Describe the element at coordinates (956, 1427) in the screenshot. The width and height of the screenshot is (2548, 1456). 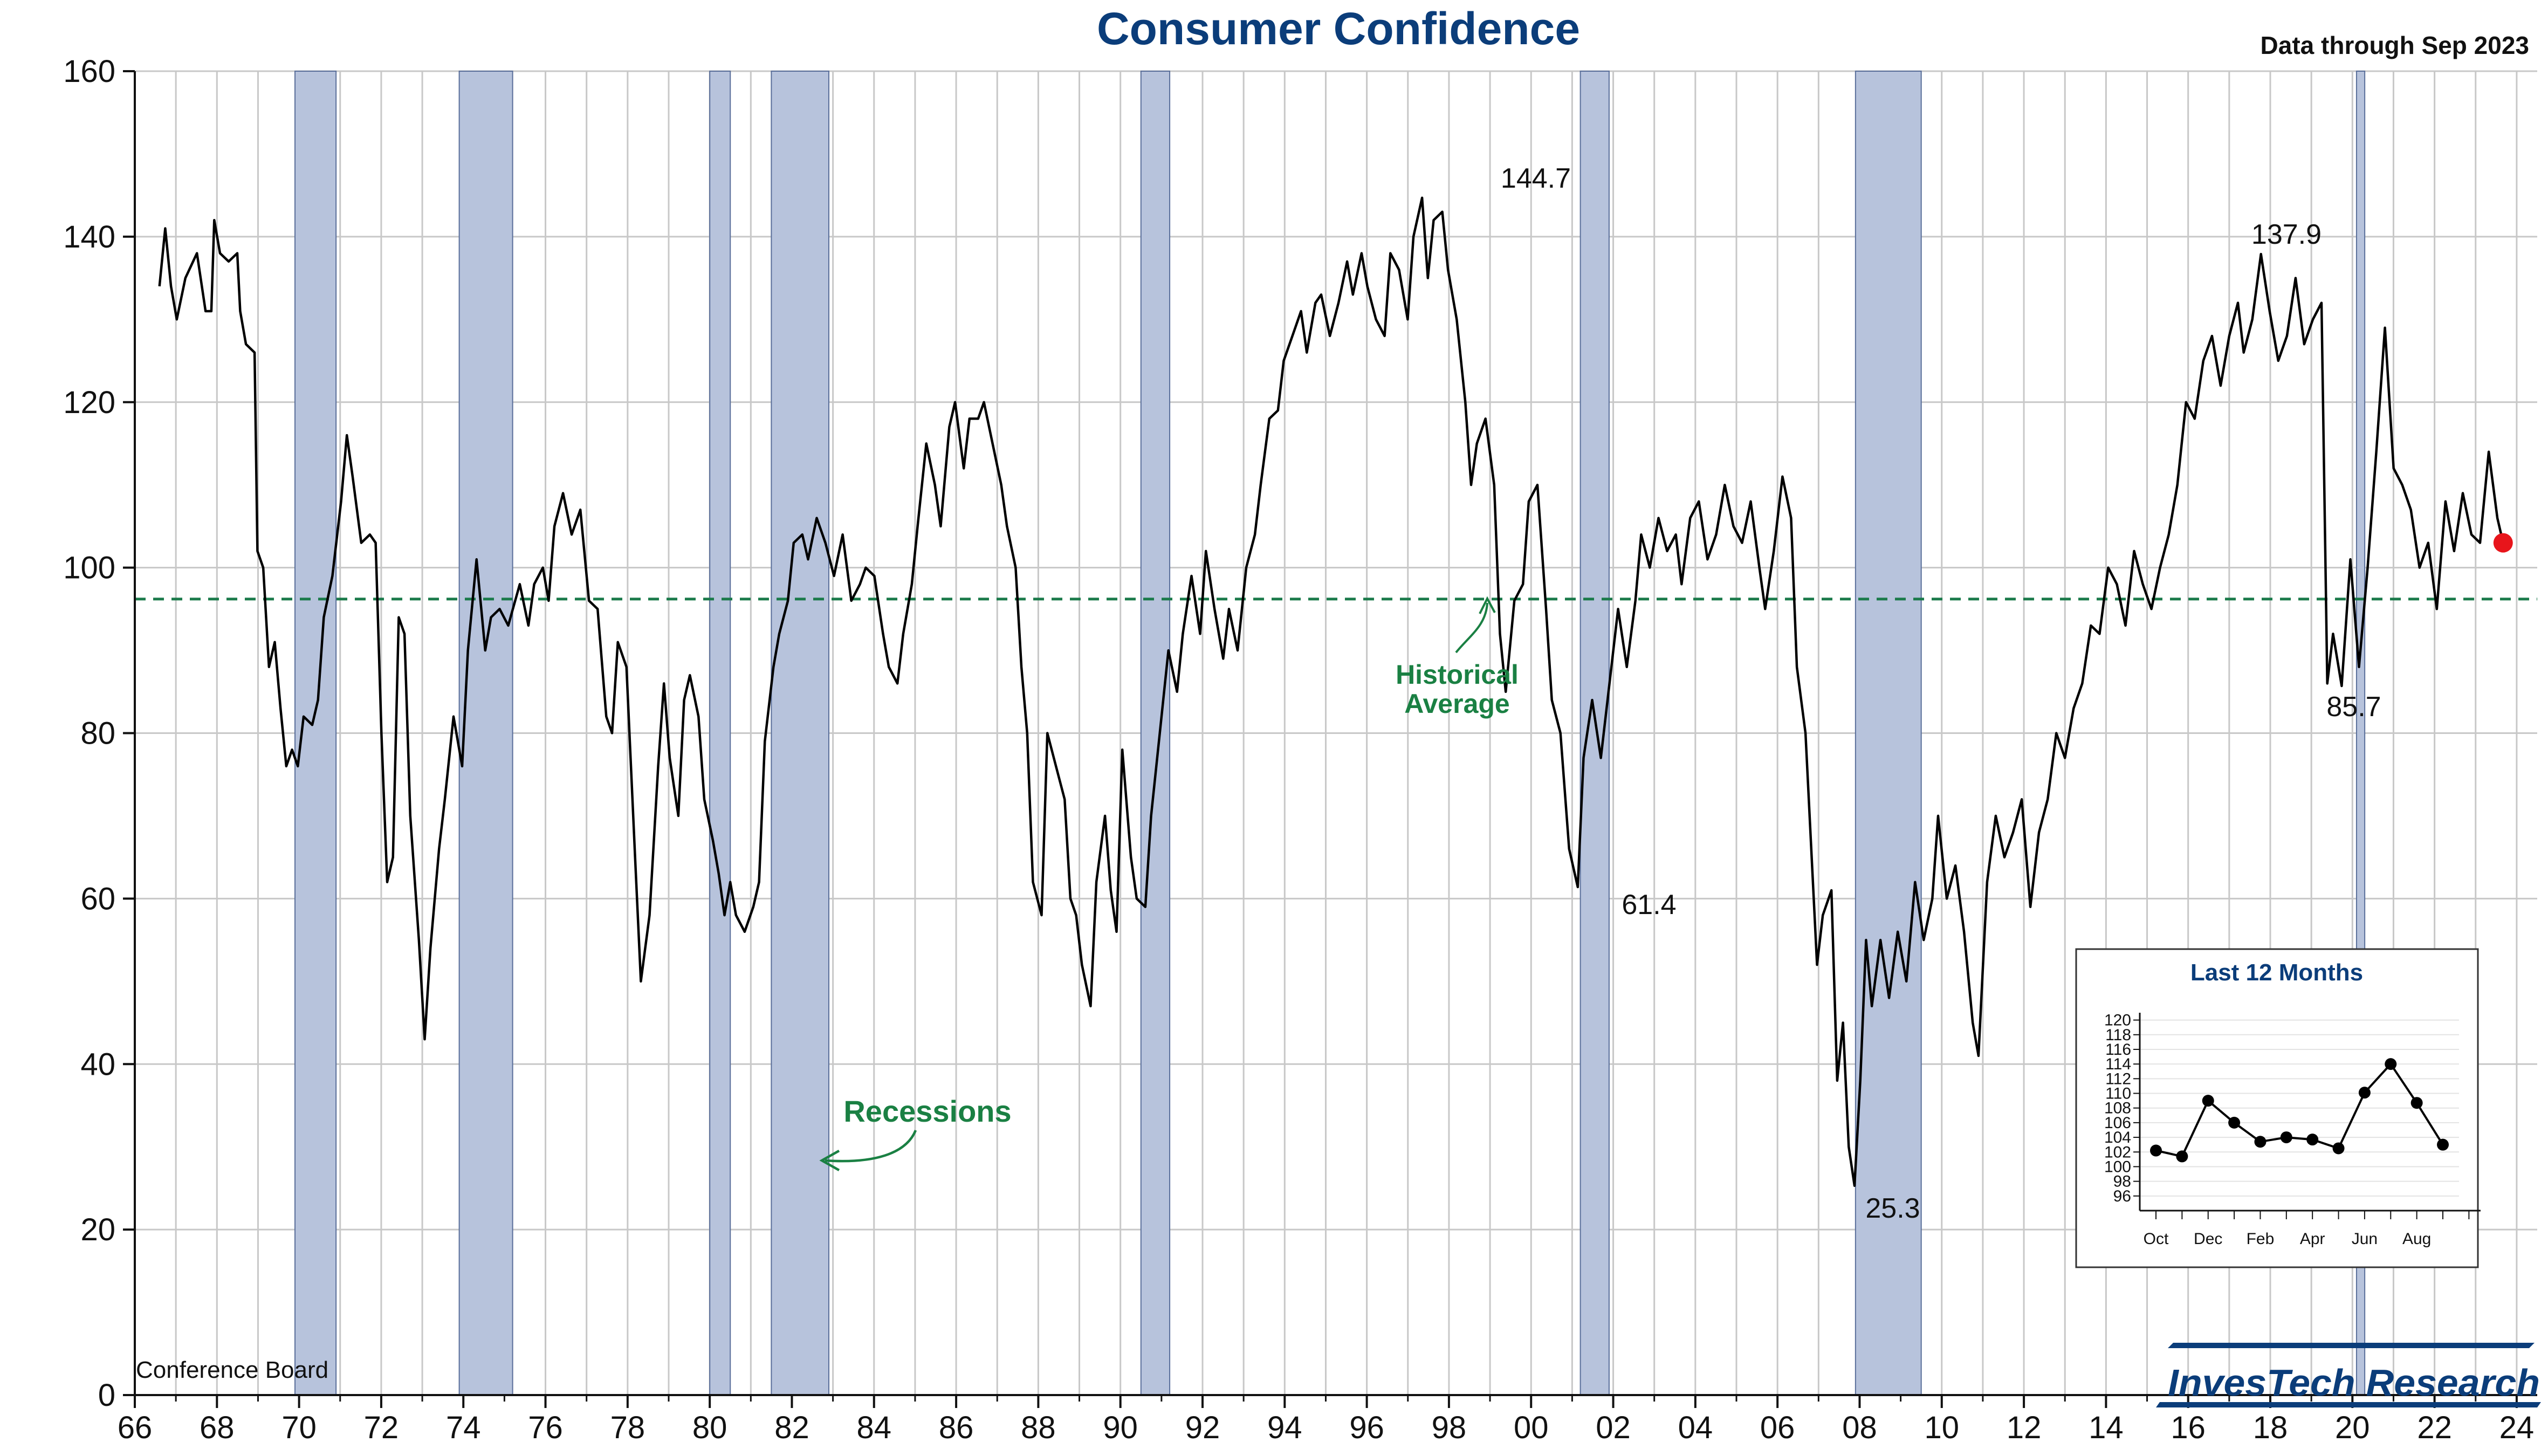
I see `x-tick-label: 86` at that location.